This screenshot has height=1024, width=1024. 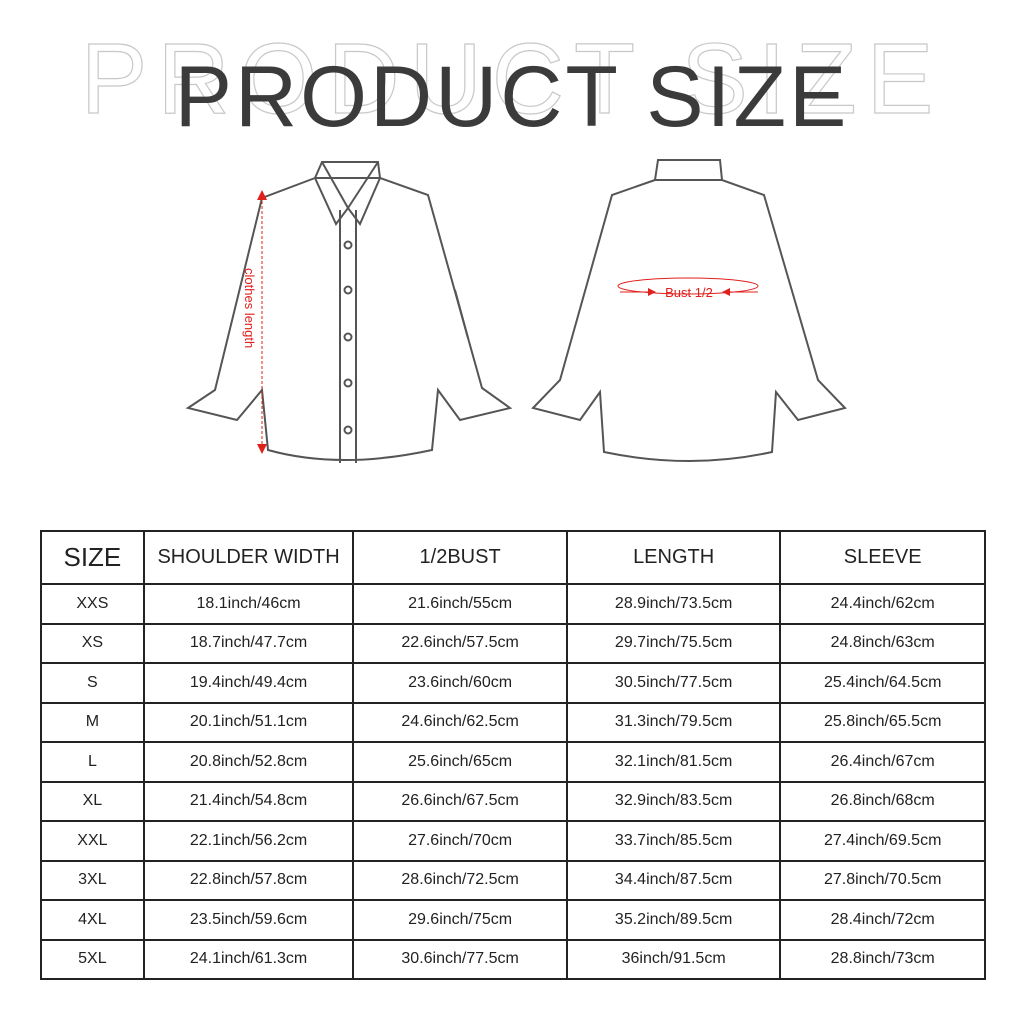 What do you see at coordinates (673, 557) in the screenshot?
I see `header-length: LENGTH` at bounding box center [673, 557].